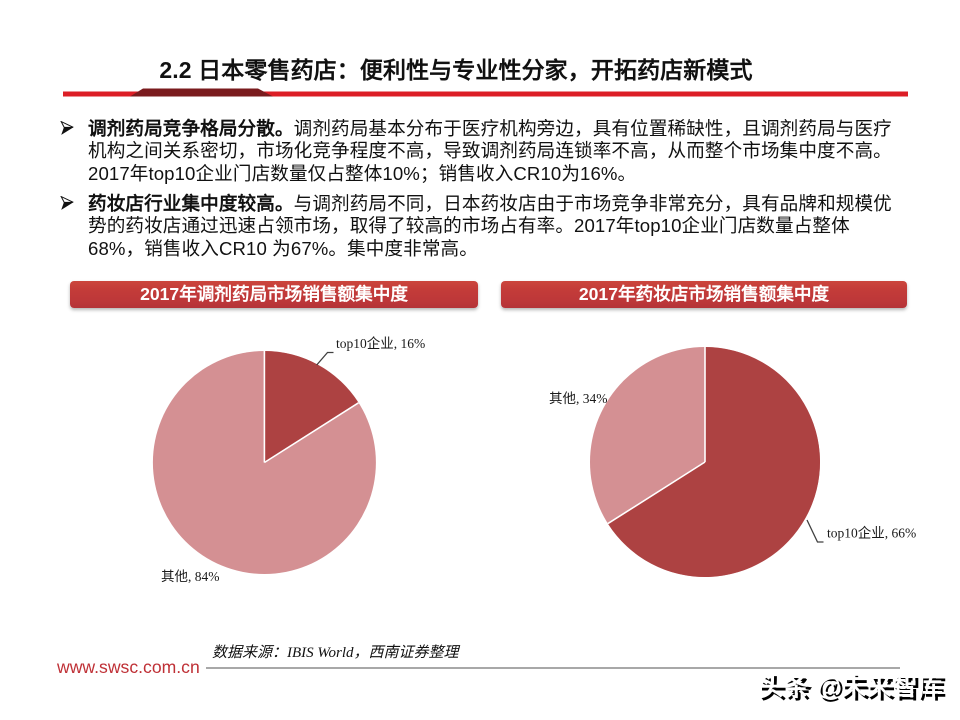 The height and width of the screenshot is (720, 960). Describe the element at coordinates (871, 533) in the screenshot. I see `svg-text: top10企业, 66%` at that location.